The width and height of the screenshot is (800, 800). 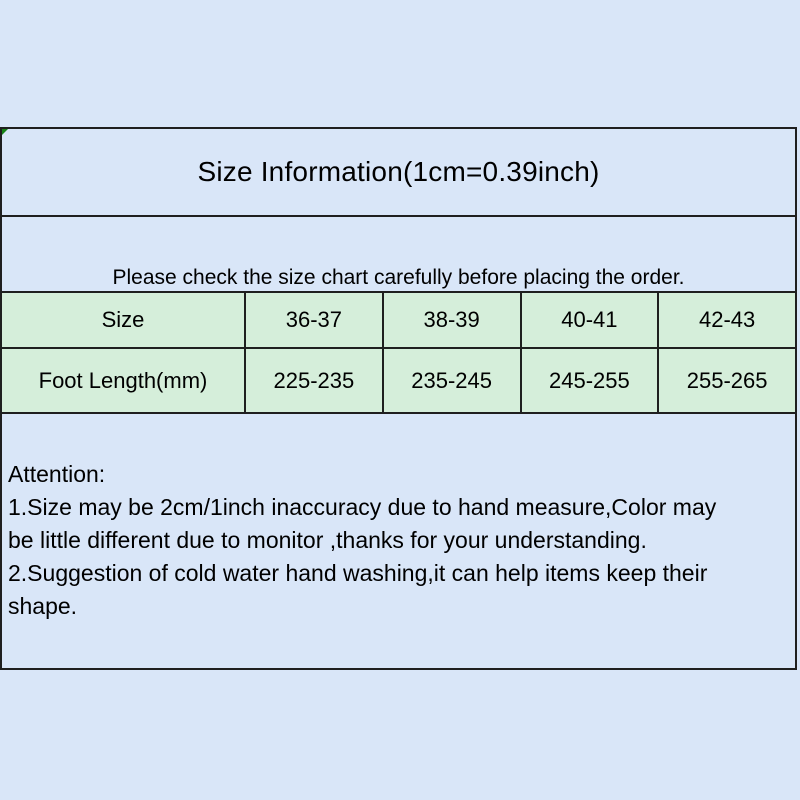 I want to click on size-cell: 40-41, so click(x=588, y=320).